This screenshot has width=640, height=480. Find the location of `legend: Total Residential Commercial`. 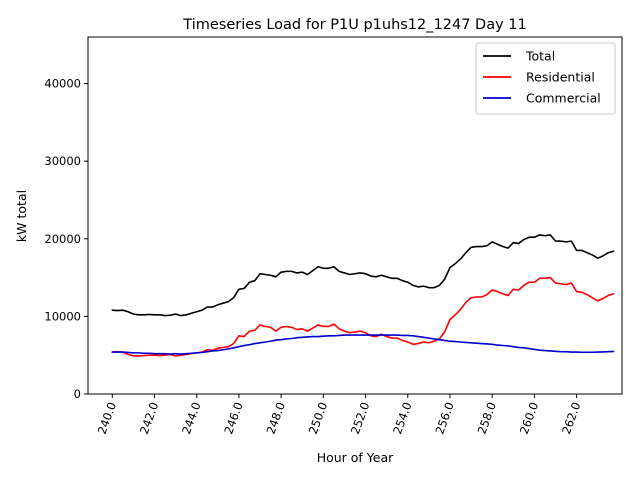

legend: Total Residential Commercial is located at coordinates (545, 78).